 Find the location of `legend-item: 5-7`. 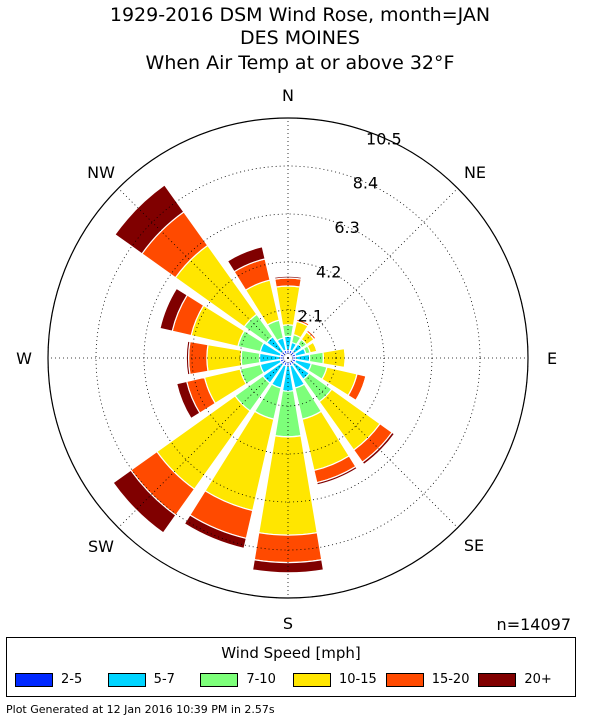

legend-item: 5-7 is located at coordinates (154, 679).